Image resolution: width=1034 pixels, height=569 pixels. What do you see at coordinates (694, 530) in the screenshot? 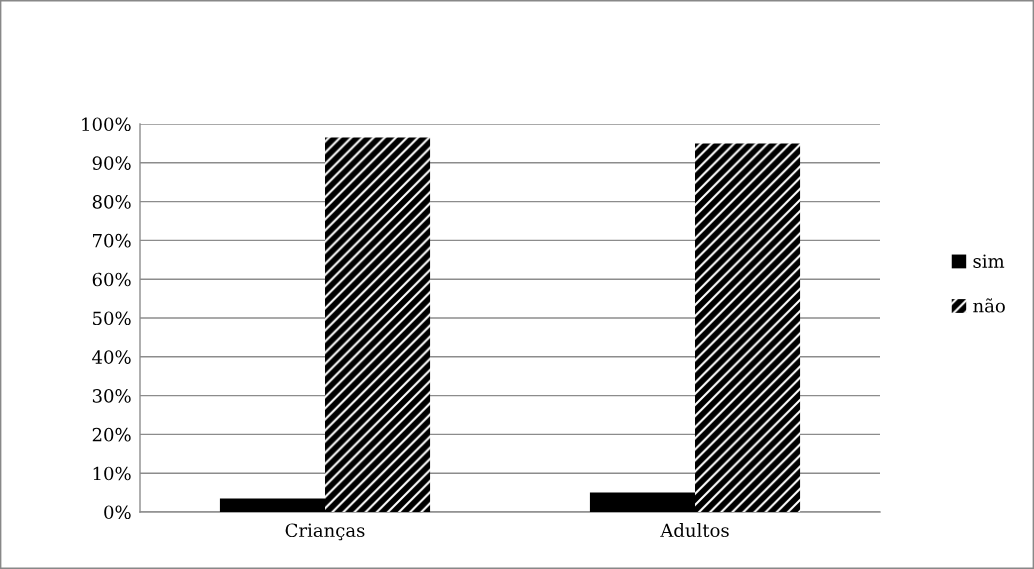
I see `x-tick-label: Adultos` at bounding box center [694, 530].